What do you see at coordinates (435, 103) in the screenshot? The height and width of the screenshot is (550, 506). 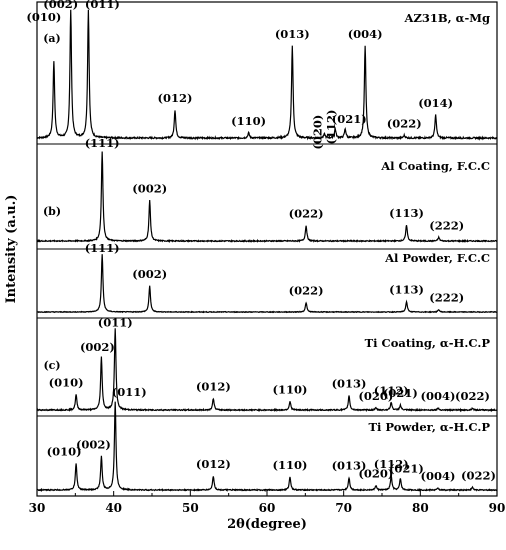 I see `peak-label: (014)` at bounding box center [435, 103].